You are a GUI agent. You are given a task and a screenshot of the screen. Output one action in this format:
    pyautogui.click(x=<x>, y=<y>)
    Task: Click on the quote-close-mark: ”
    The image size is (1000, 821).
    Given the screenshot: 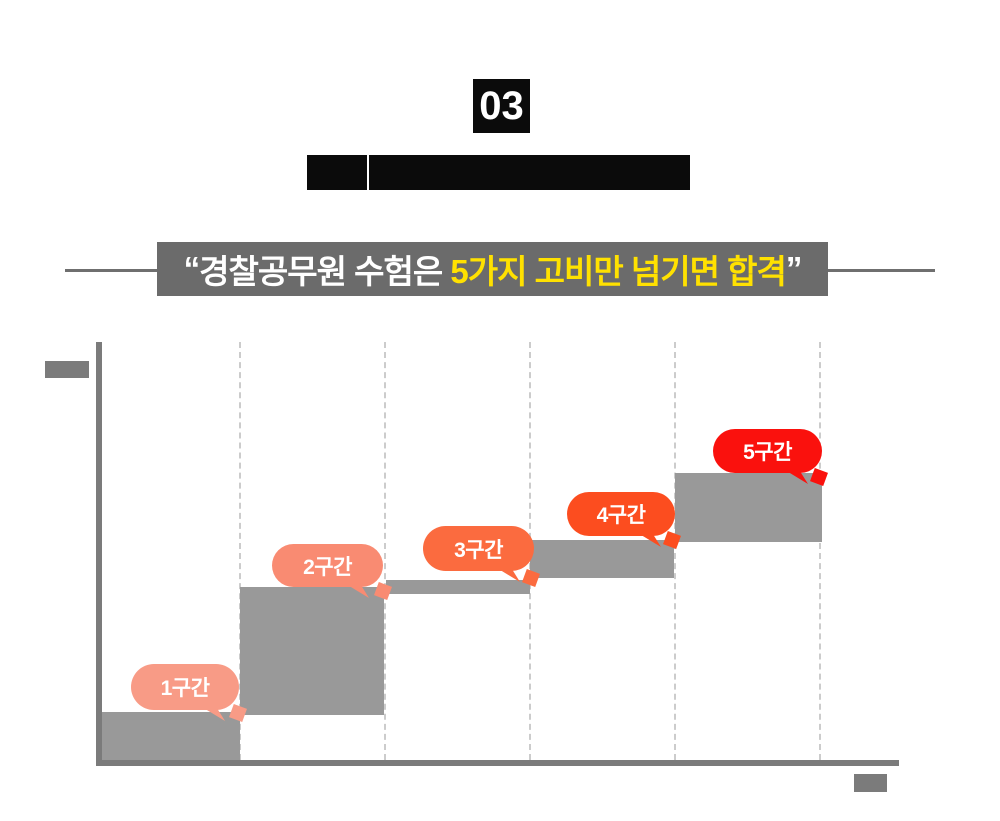 What is the action you would take?
    pyautogui.click(x=793, y=268)
    